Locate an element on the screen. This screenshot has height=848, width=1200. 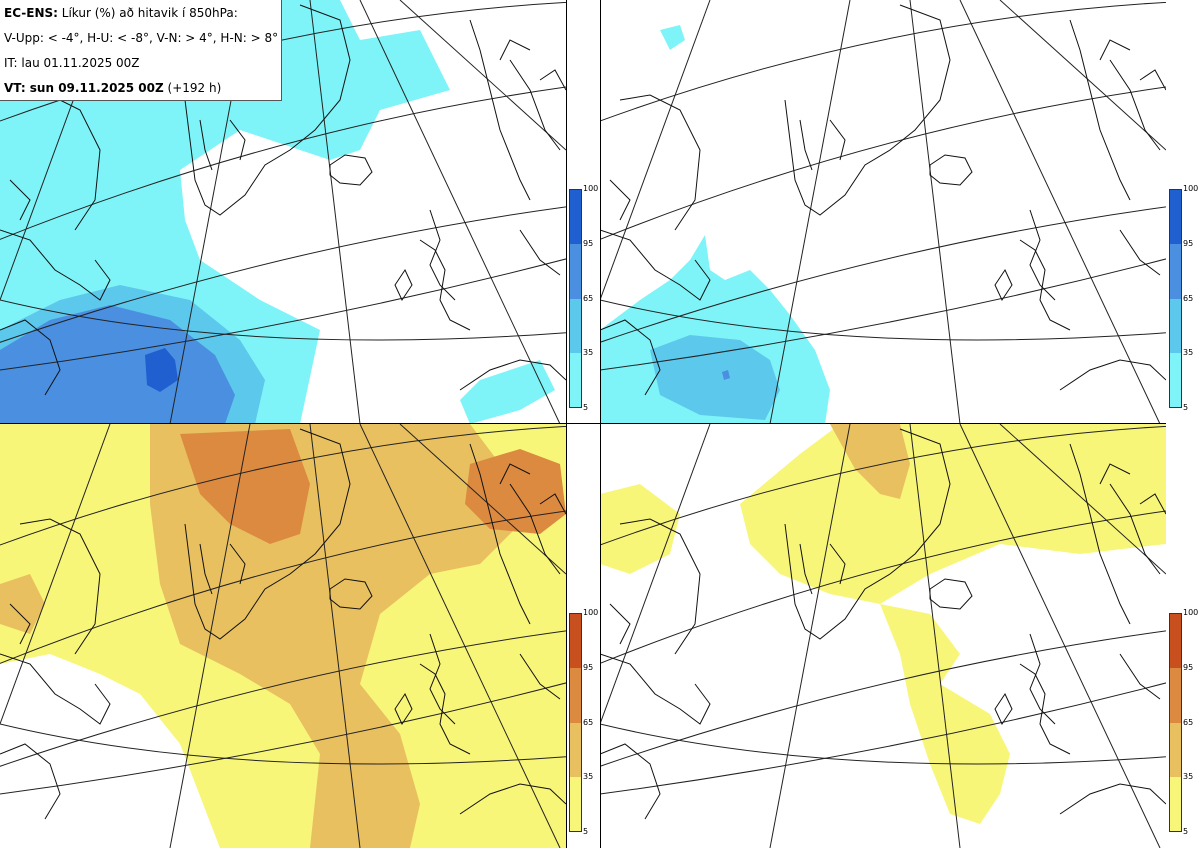
colorbar-top-right: 100 95 65 35 5 is located at coordinates (1183, 298).